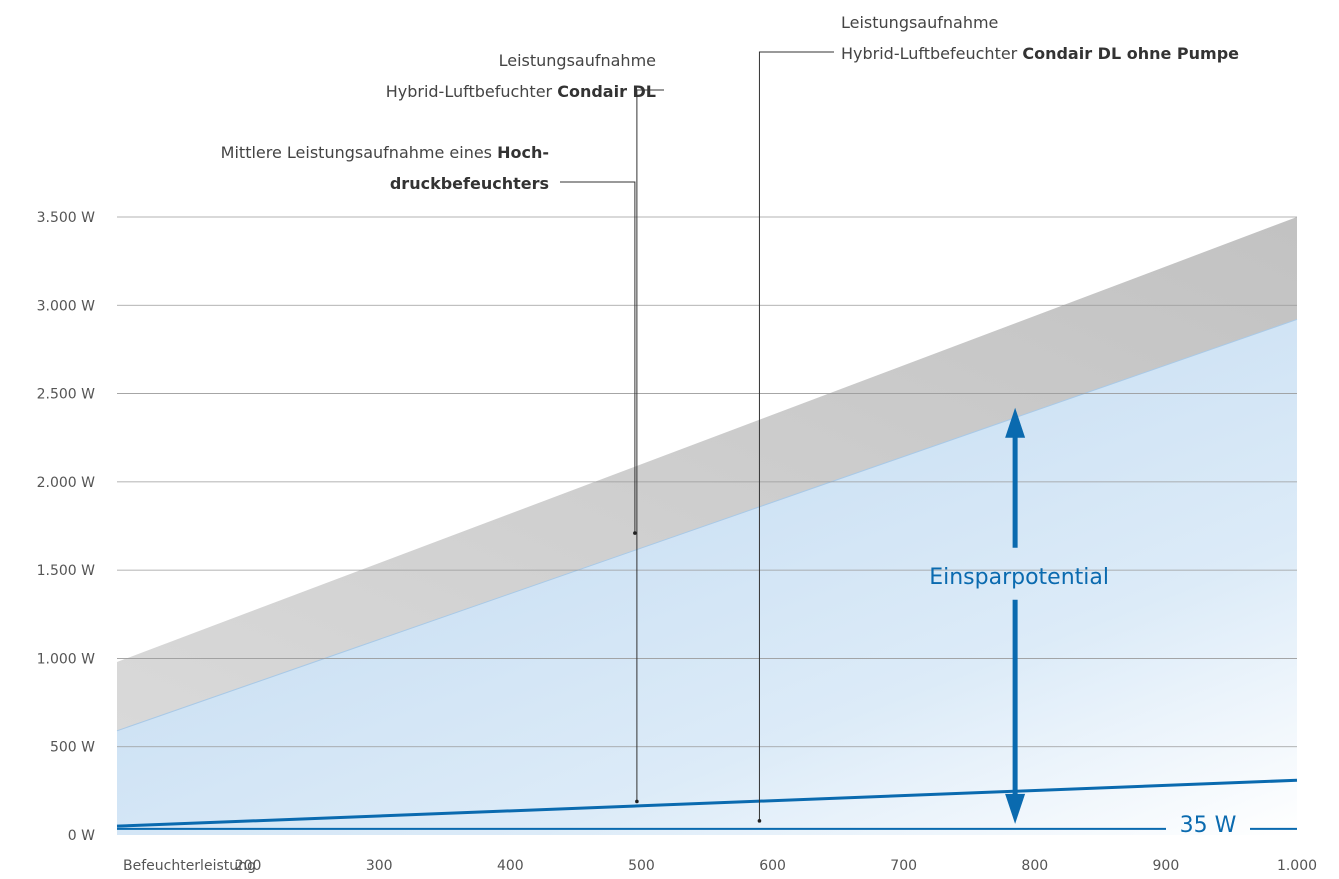 The width and height of the screenshot is (1339, 879). What do you see at coordinates (903, 866) in the screenshot?
I see `x-tick-label: 700` at bounding box center [903, 866].